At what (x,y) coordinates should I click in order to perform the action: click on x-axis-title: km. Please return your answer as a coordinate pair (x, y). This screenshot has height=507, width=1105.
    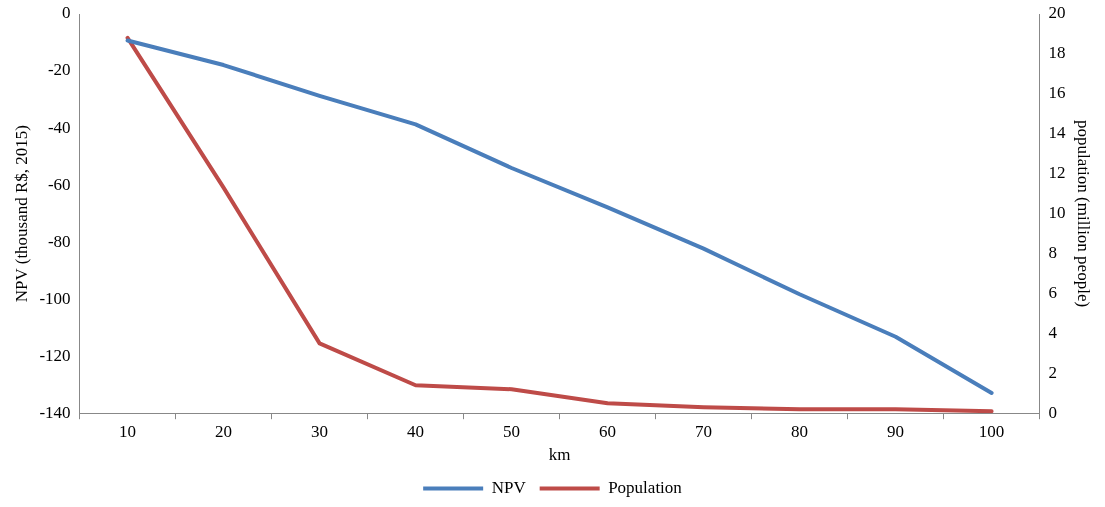
    Looking at the image, I should click on (559, 455).